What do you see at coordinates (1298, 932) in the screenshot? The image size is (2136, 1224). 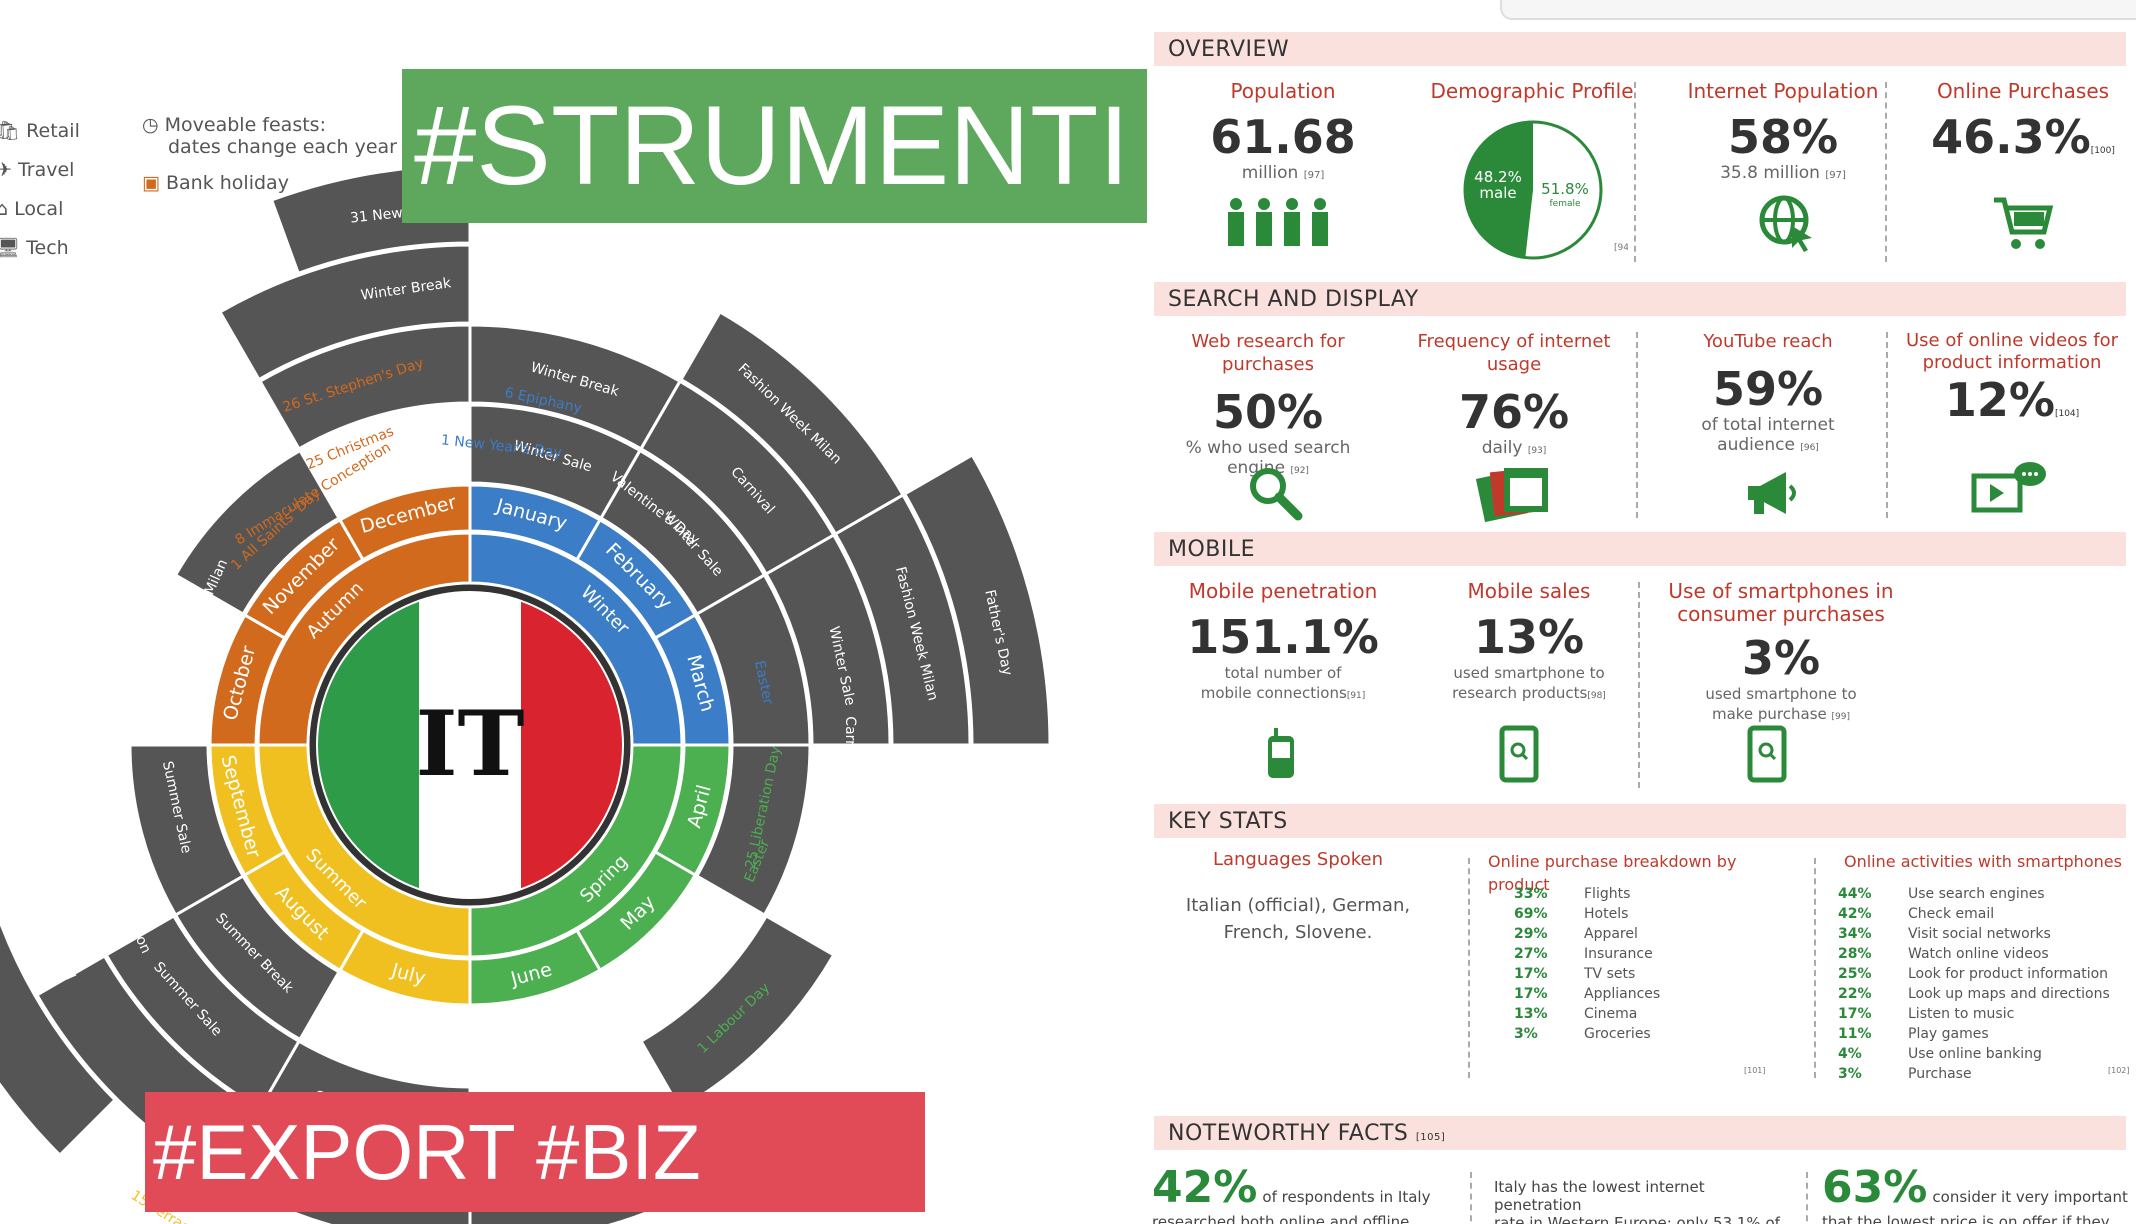 I see `languages-line2: French, Slovene.` at bounding box center [1298, 932].